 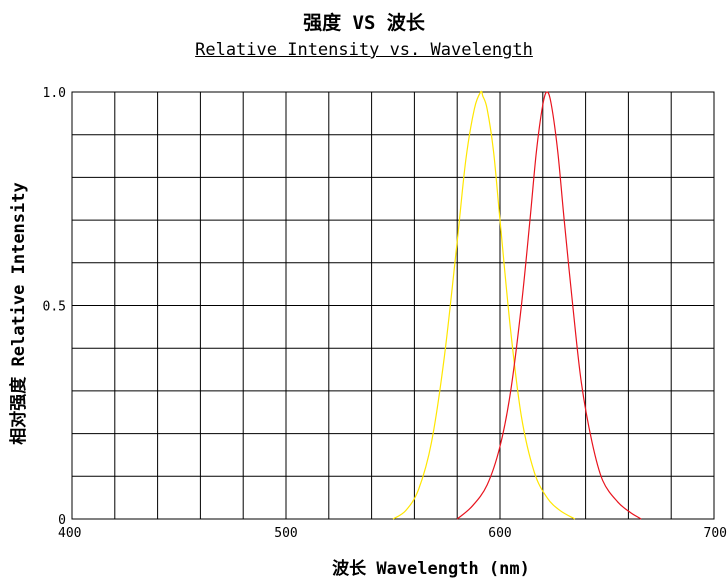 I want to click on chart-title: 强度 VS 波长, so click(x=364, y=23).